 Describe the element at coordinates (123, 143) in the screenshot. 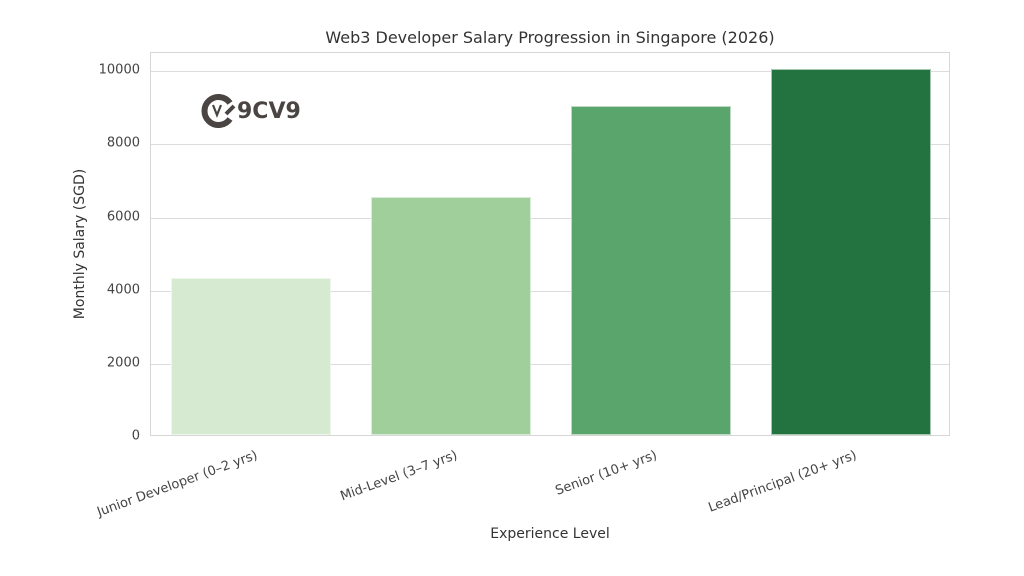

I see `y-tick-label: 8000` at that location.